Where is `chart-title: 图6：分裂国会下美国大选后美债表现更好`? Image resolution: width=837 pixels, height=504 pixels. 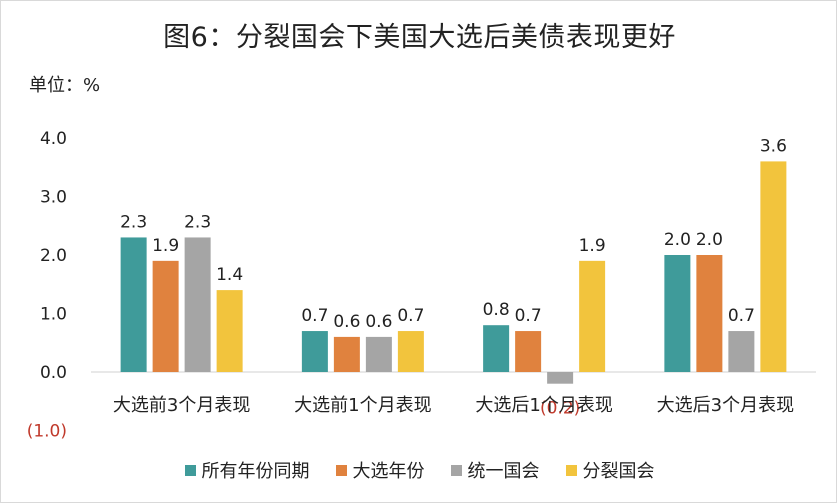 chart-title: 图6：分裂国会下美国大选后美债表现更好 is located at coordinates (419, 37).